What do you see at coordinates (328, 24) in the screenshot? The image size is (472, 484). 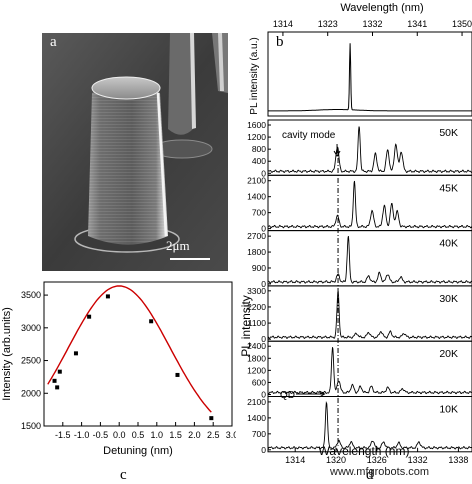 I see `top-x-tick-label: 1323` at bounding box center [328, 24].